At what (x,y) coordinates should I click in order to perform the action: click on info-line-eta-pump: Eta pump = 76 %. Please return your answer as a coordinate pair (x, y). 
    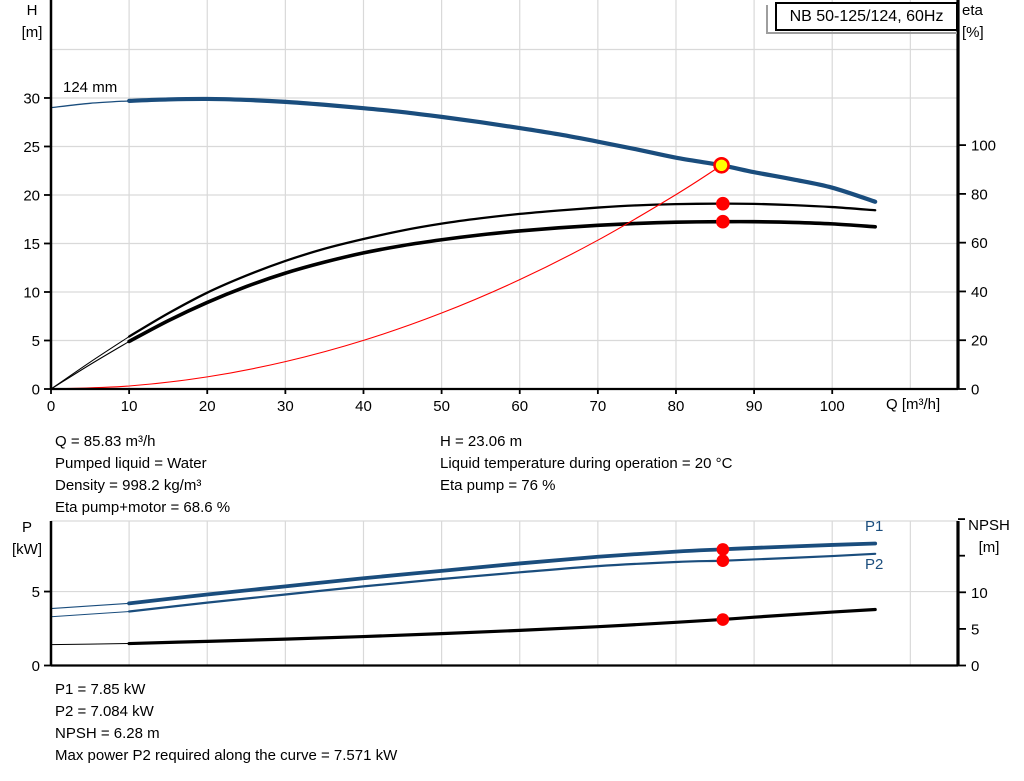
    Looking at the image, I should click on (498, 485).